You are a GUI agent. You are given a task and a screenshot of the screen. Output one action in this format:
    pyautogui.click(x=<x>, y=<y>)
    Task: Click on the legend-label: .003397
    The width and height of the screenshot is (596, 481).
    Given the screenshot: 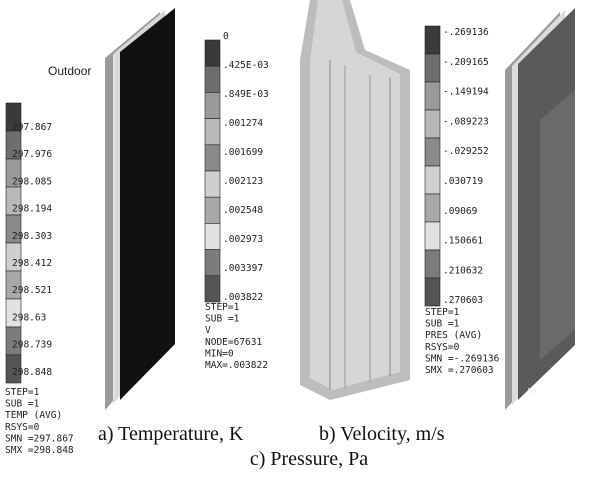 What is the action you would take?
    pyautogui.click(x=243, y=268)
    